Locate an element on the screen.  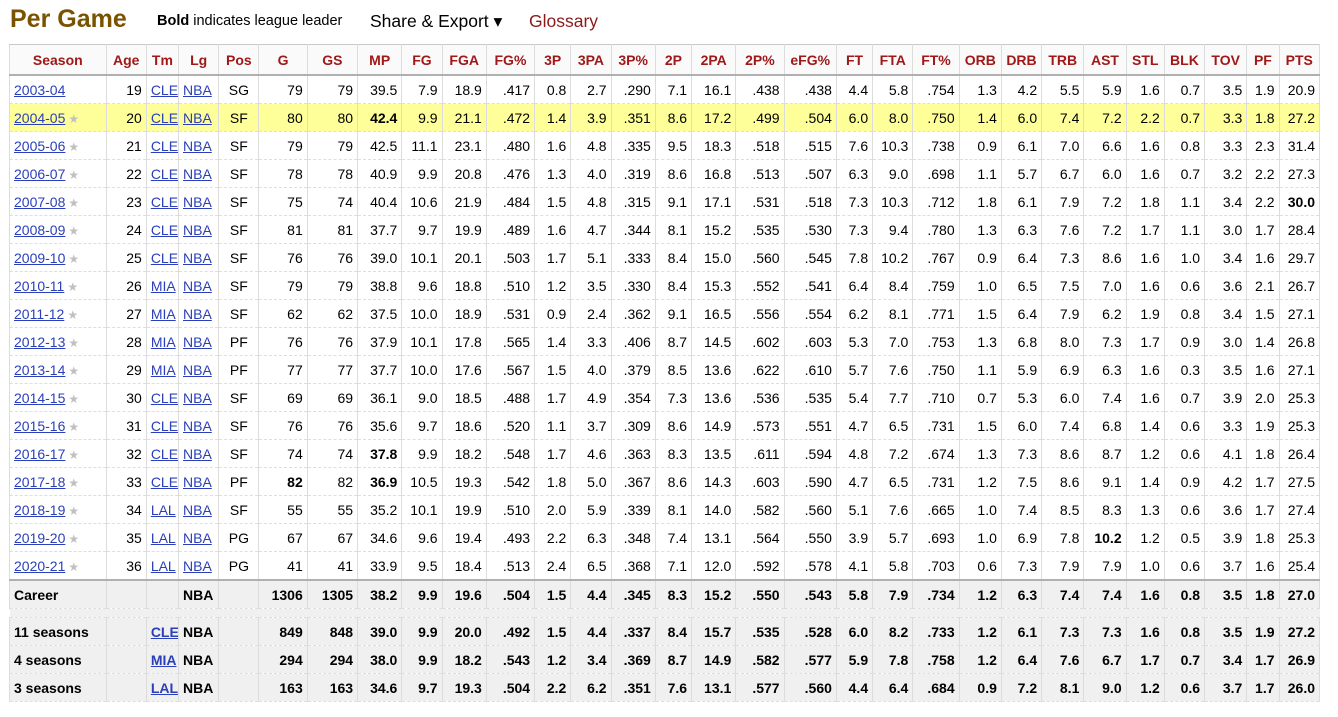
season-link: 2005-06 is located at coordinates (40, 145).